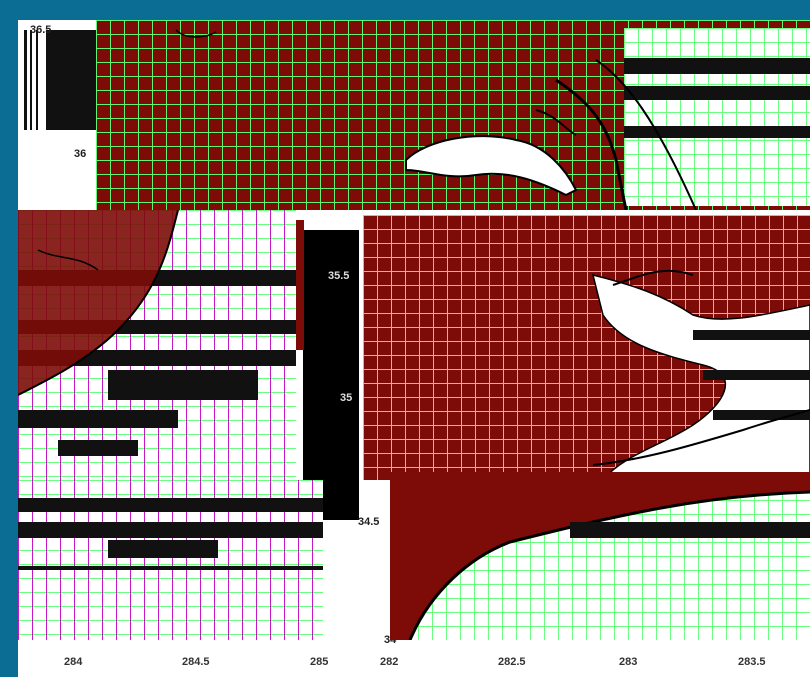  I want to click on coastline-bottom-right, so click(600, 556).